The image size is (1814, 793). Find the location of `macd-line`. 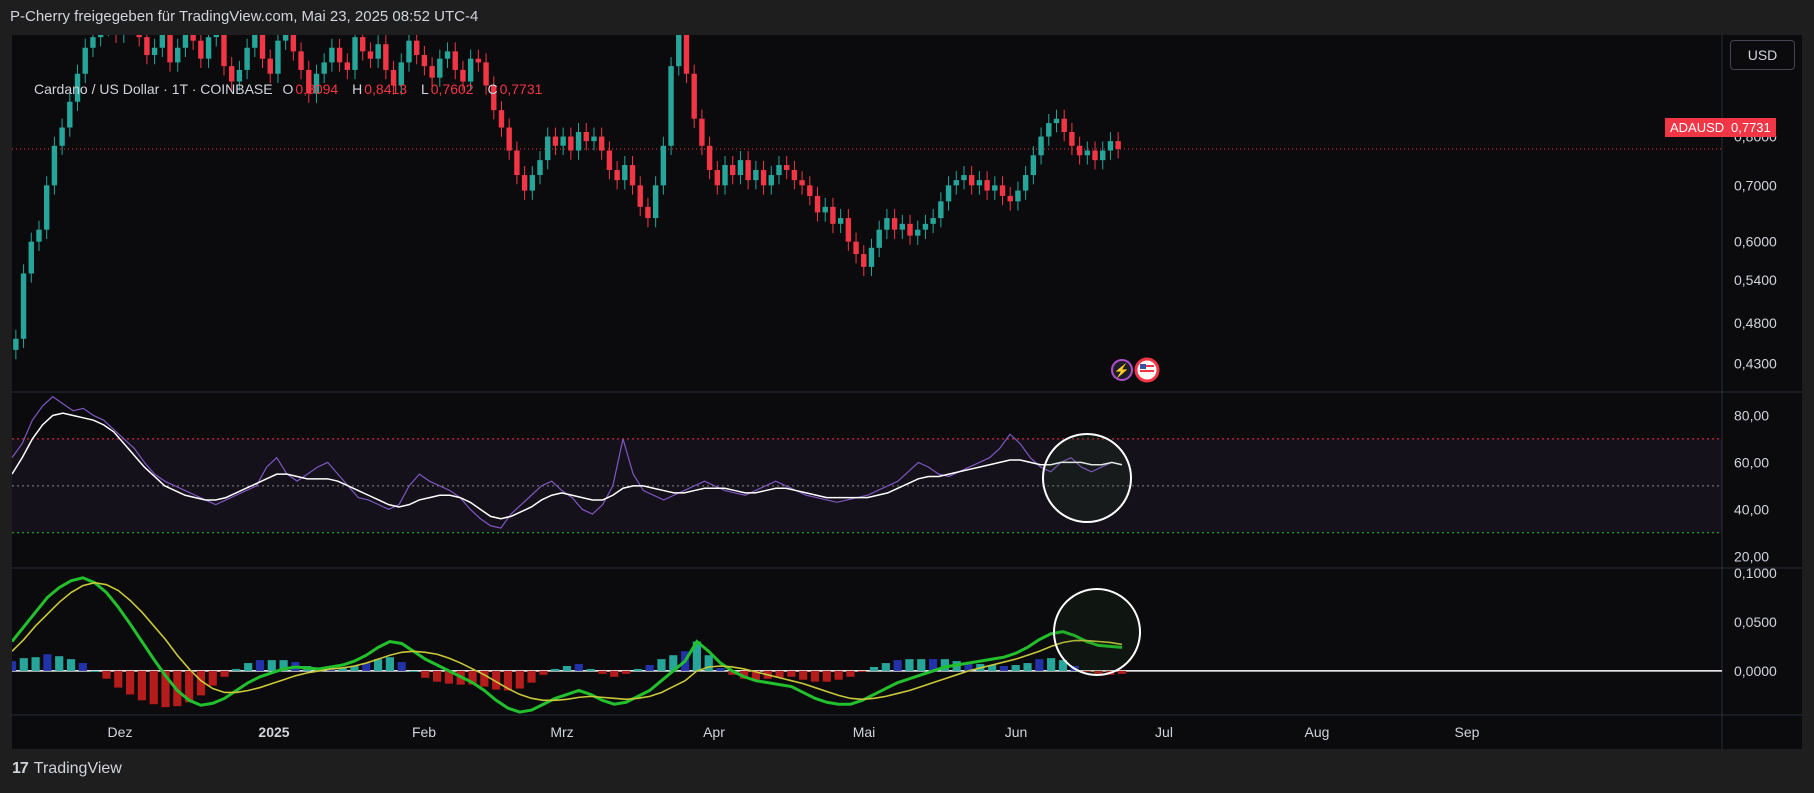

macd-line is located at coordinates (566, 645).